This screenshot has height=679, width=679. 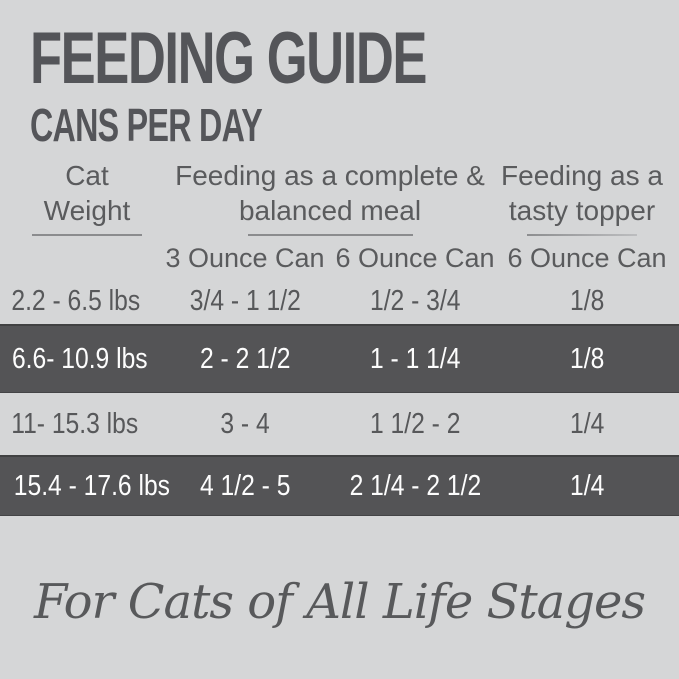 I want to click on subheader-3oz-can: 3 Ounce Can, so click(x=245, y=257).